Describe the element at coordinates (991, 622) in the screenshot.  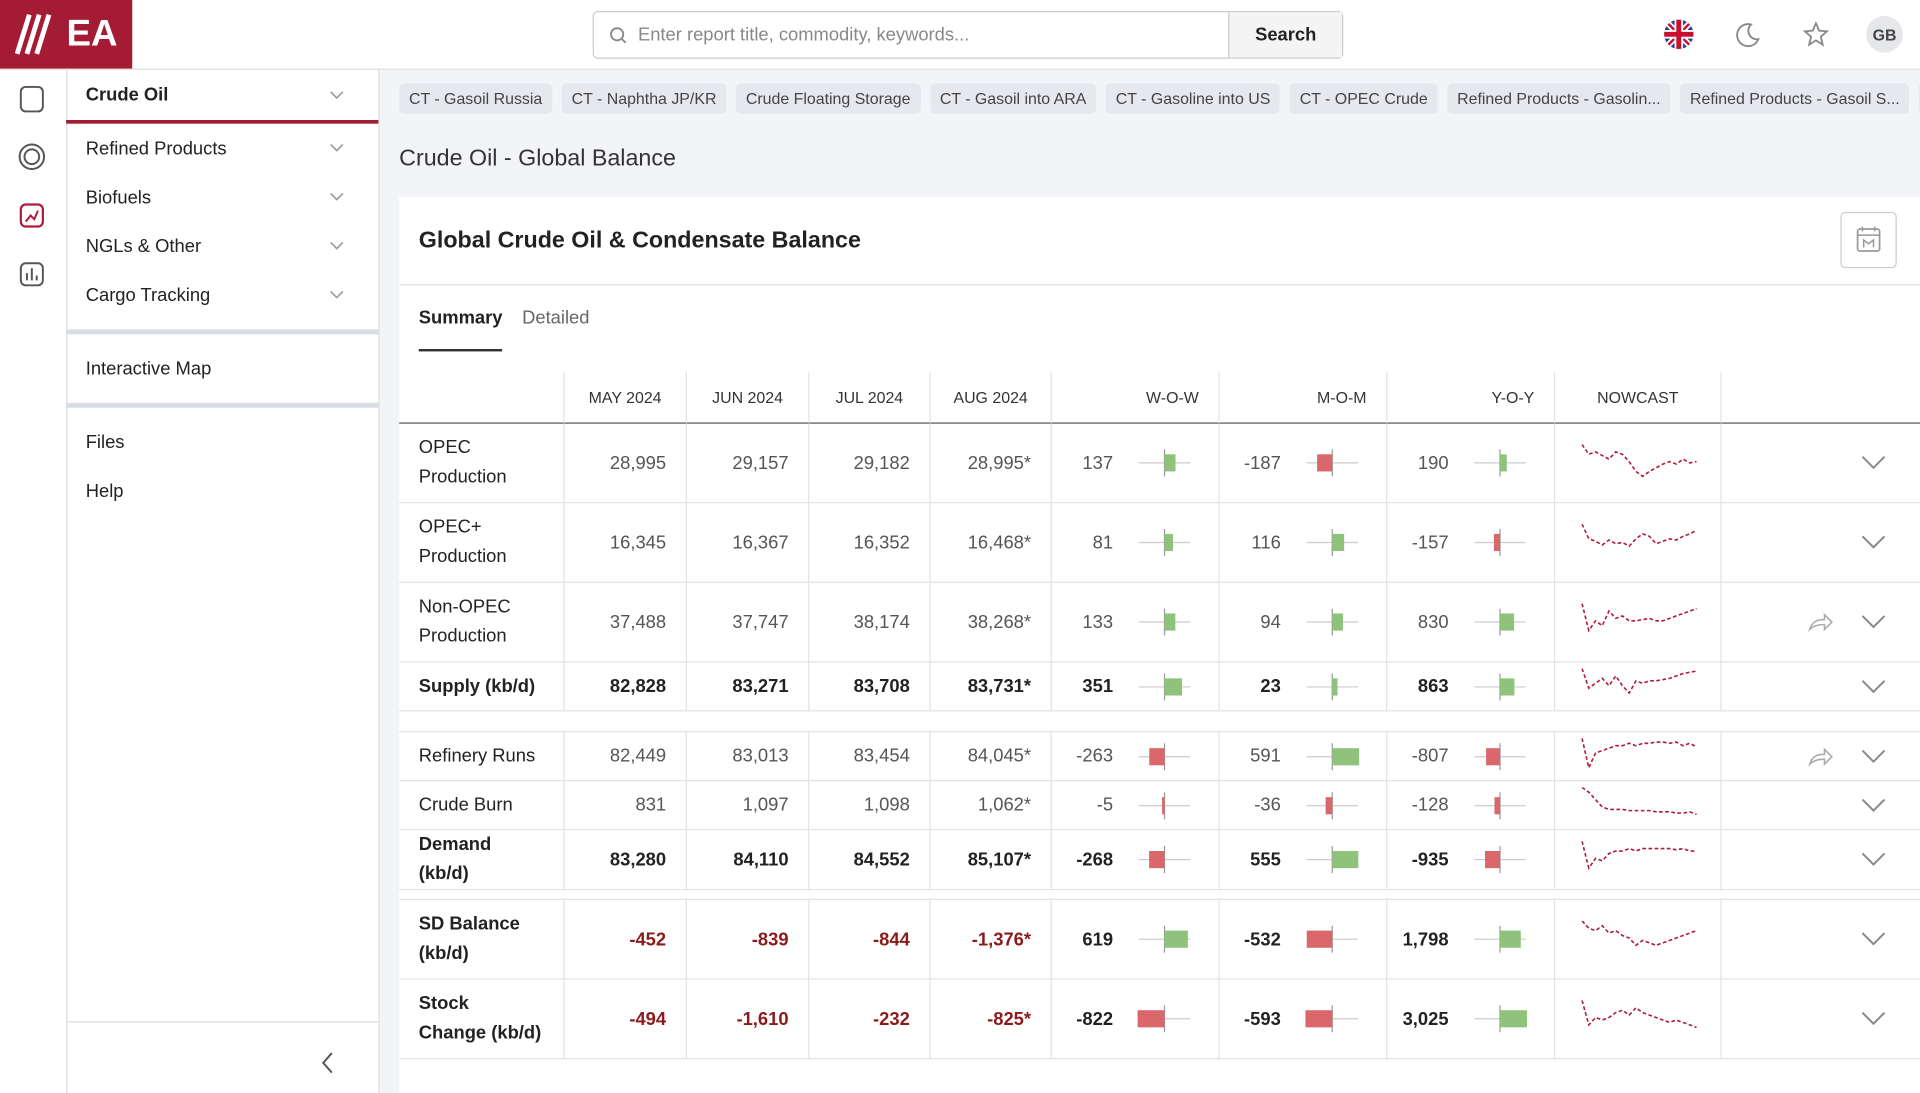
I see `value-cell: 38,268*` at that location.